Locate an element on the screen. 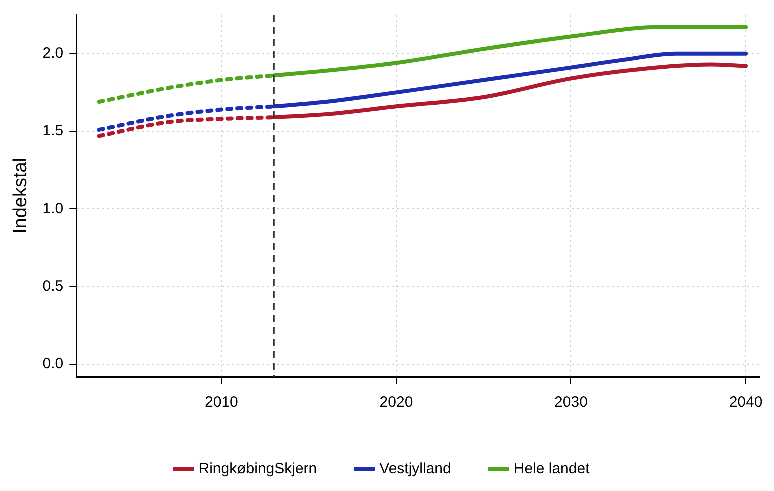 The height and width of the screenshot is (491, 774). x-tick-label: 2010 is located at coordinates (221, 403).